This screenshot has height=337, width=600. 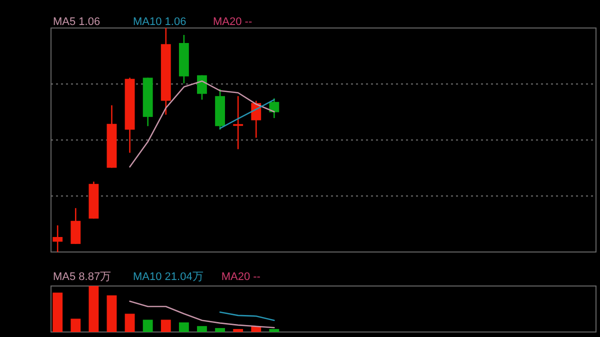 I want to click on text: MA10 1.06, so click(x=159, y=22).